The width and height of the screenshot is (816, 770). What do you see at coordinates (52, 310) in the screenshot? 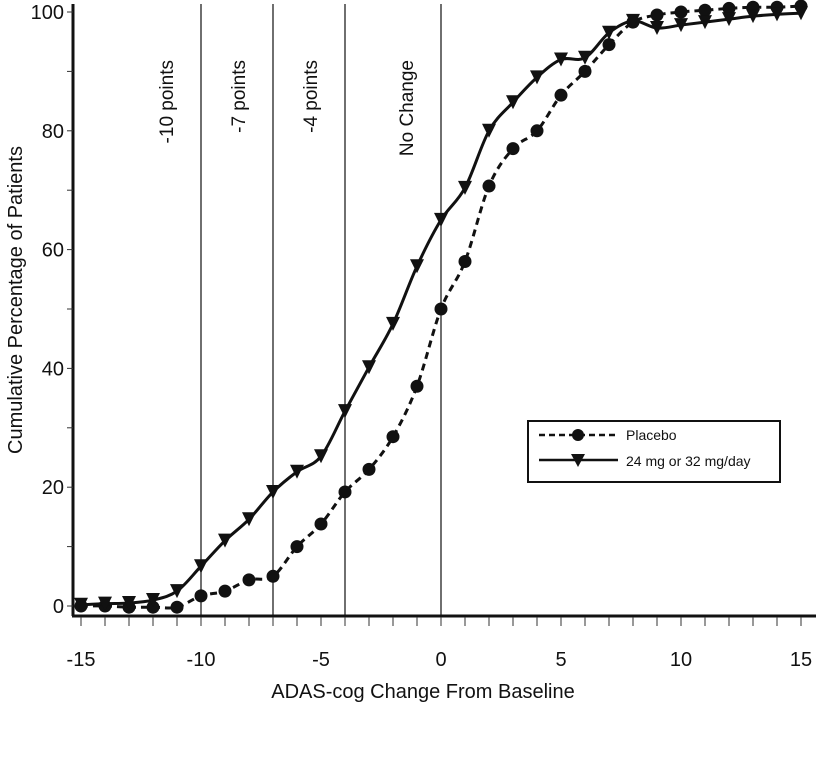
I see `y-ticks: 0 20 40 60 80 100` at bounding box center [52, 310].